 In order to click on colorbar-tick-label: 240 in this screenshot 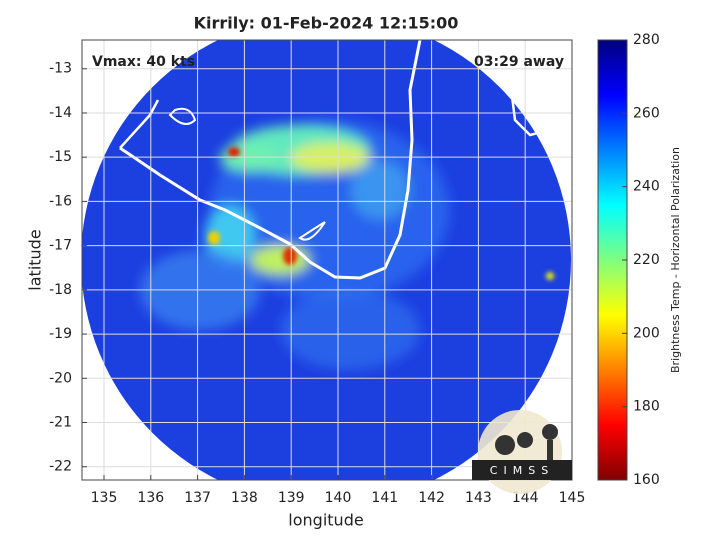, I will do `click(646, 187)`.